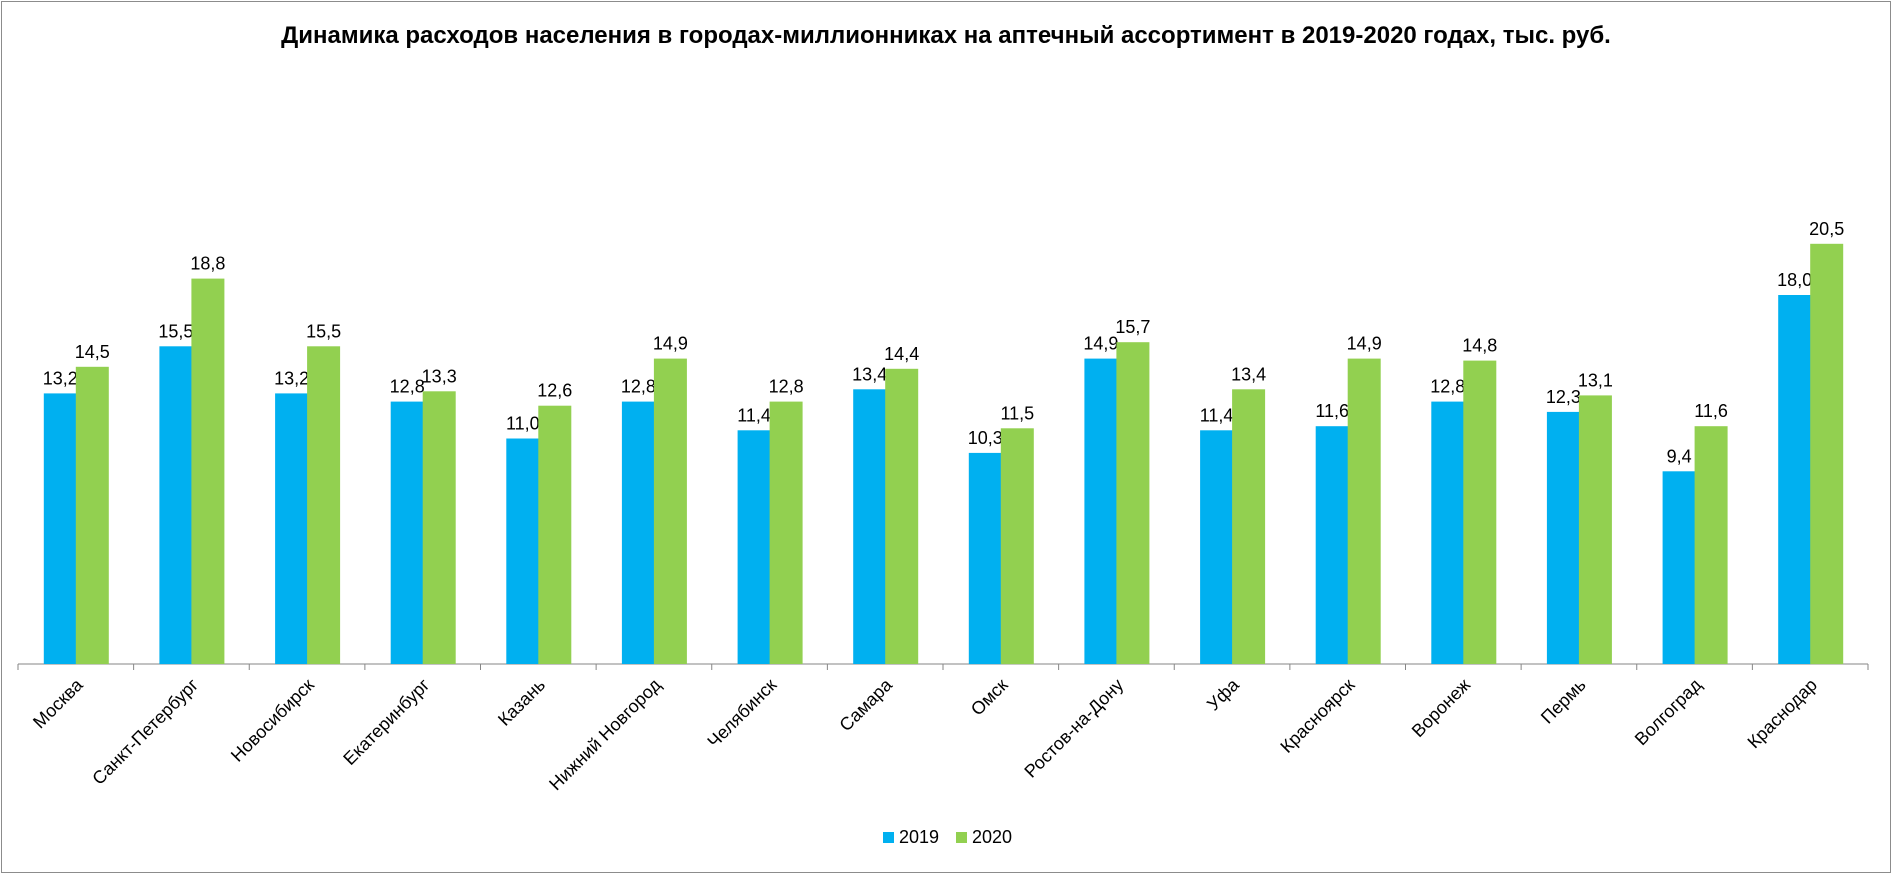  Describe the element at coordinates (1332, 411) in the screenshot. I see `data-label-2019-11: 11,6` at that location.